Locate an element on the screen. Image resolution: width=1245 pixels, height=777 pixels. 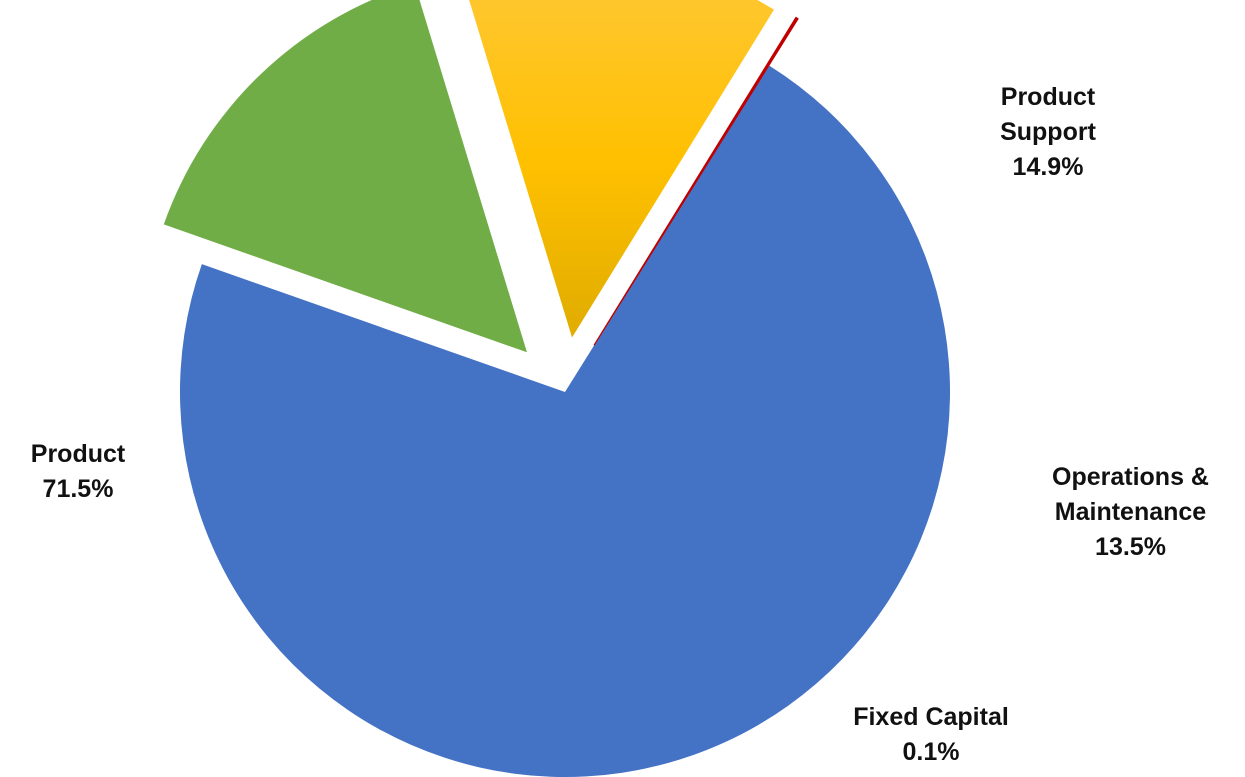
pie-slice-operations-maintenance is located at coordinates (621, 169).